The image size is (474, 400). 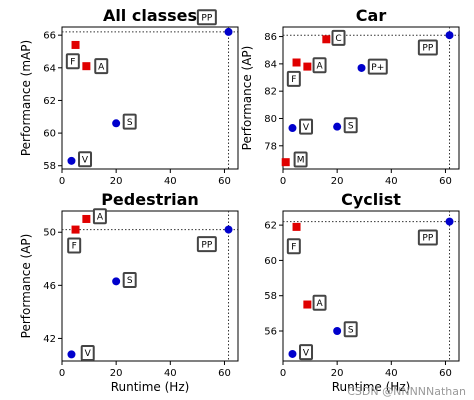 I want to click on y-tick-label: 84, so click(x=270, y=64).